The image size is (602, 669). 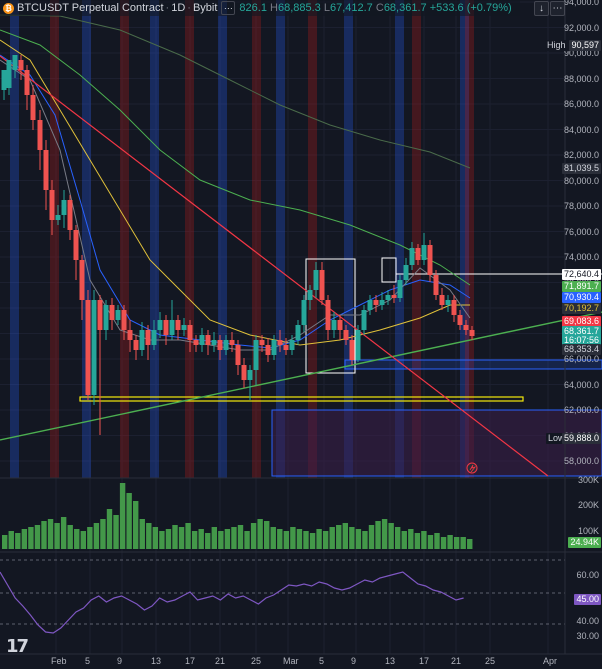 What do you see at coordinates (581, 231) in the screenshot?
I see `price-tick: 76,000.0` at bounding box center [581, 231].